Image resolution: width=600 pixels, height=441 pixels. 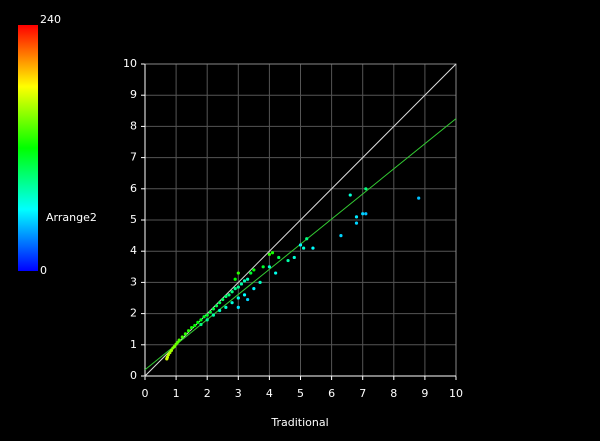 What do you see at coordinates (176, 393) in the screenshot?
I see `x-tick-label: 1` at bounding box center [176, 393].